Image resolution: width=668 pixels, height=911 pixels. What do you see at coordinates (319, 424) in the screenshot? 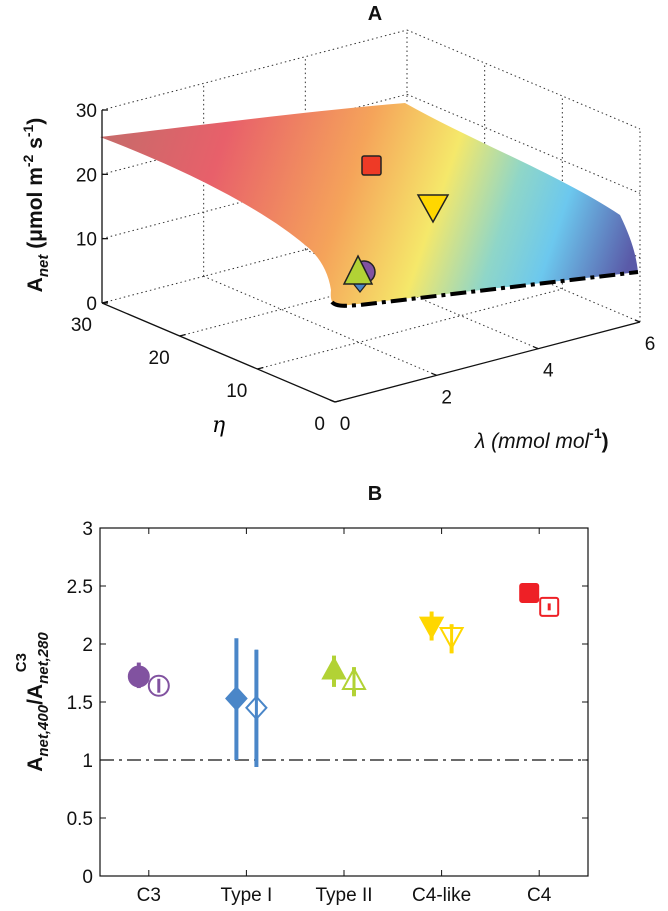
I see `eta-tick-label: 0` at bounding box center [319, 424].